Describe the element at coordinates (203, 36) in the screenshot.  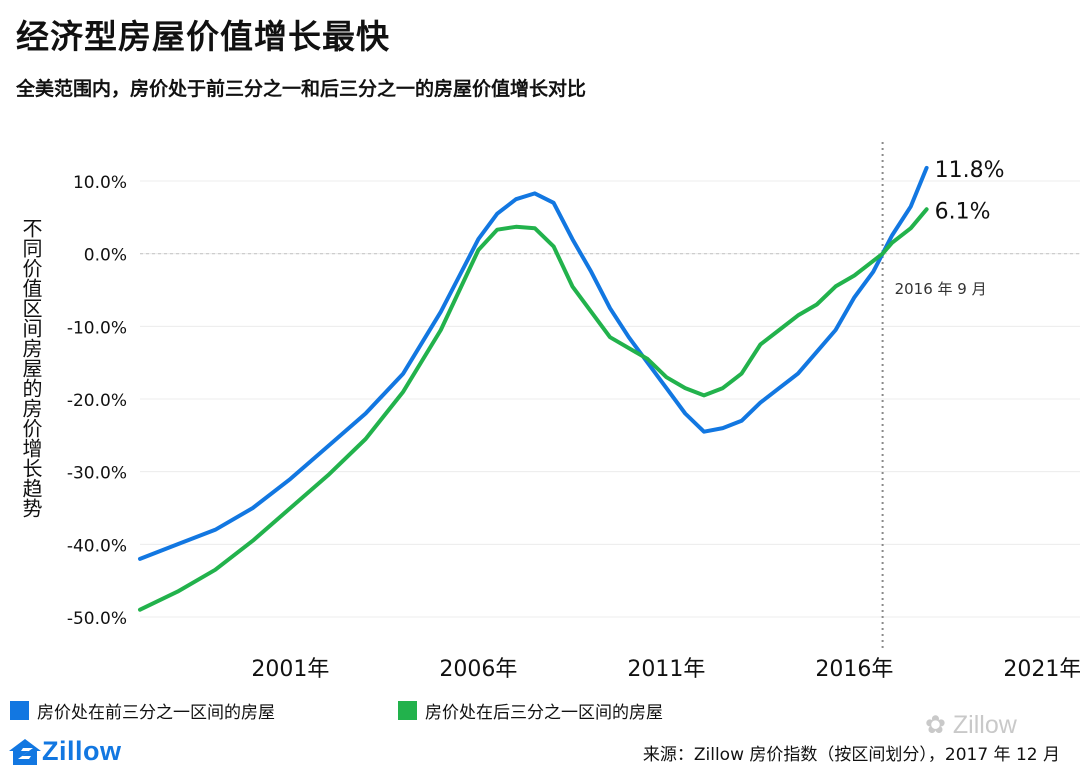
I see `chart-title: 经济型房屋价值增长最快` at that location.